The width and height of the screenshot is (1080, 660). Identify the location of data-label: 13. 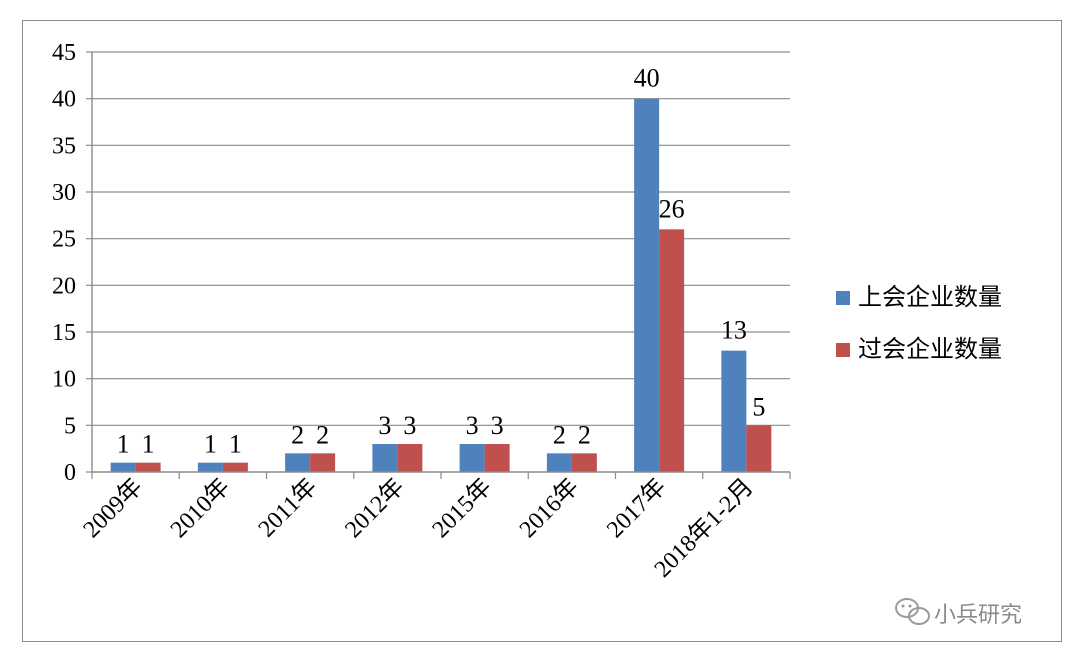
(734, 330).